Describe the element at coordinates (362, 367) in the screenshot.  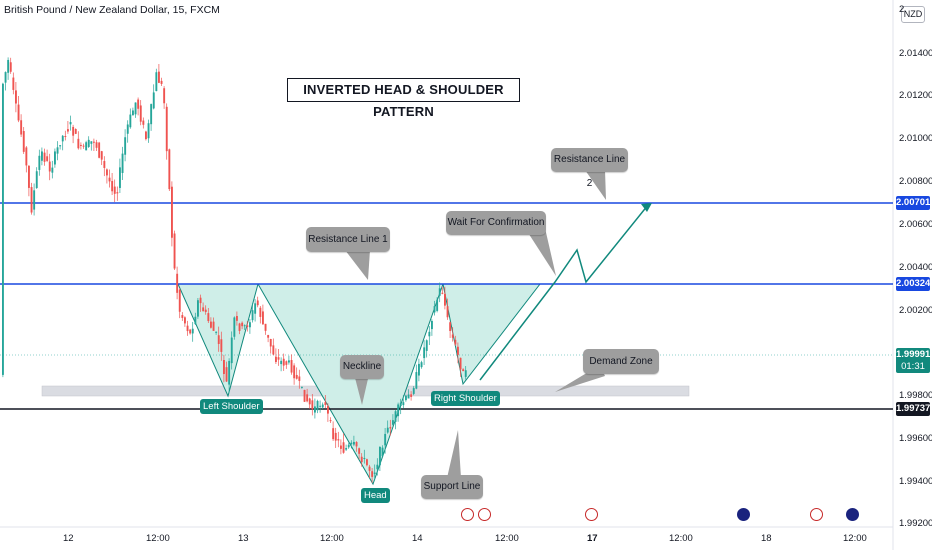
I see `neckline-callout: Neckline` at that location.